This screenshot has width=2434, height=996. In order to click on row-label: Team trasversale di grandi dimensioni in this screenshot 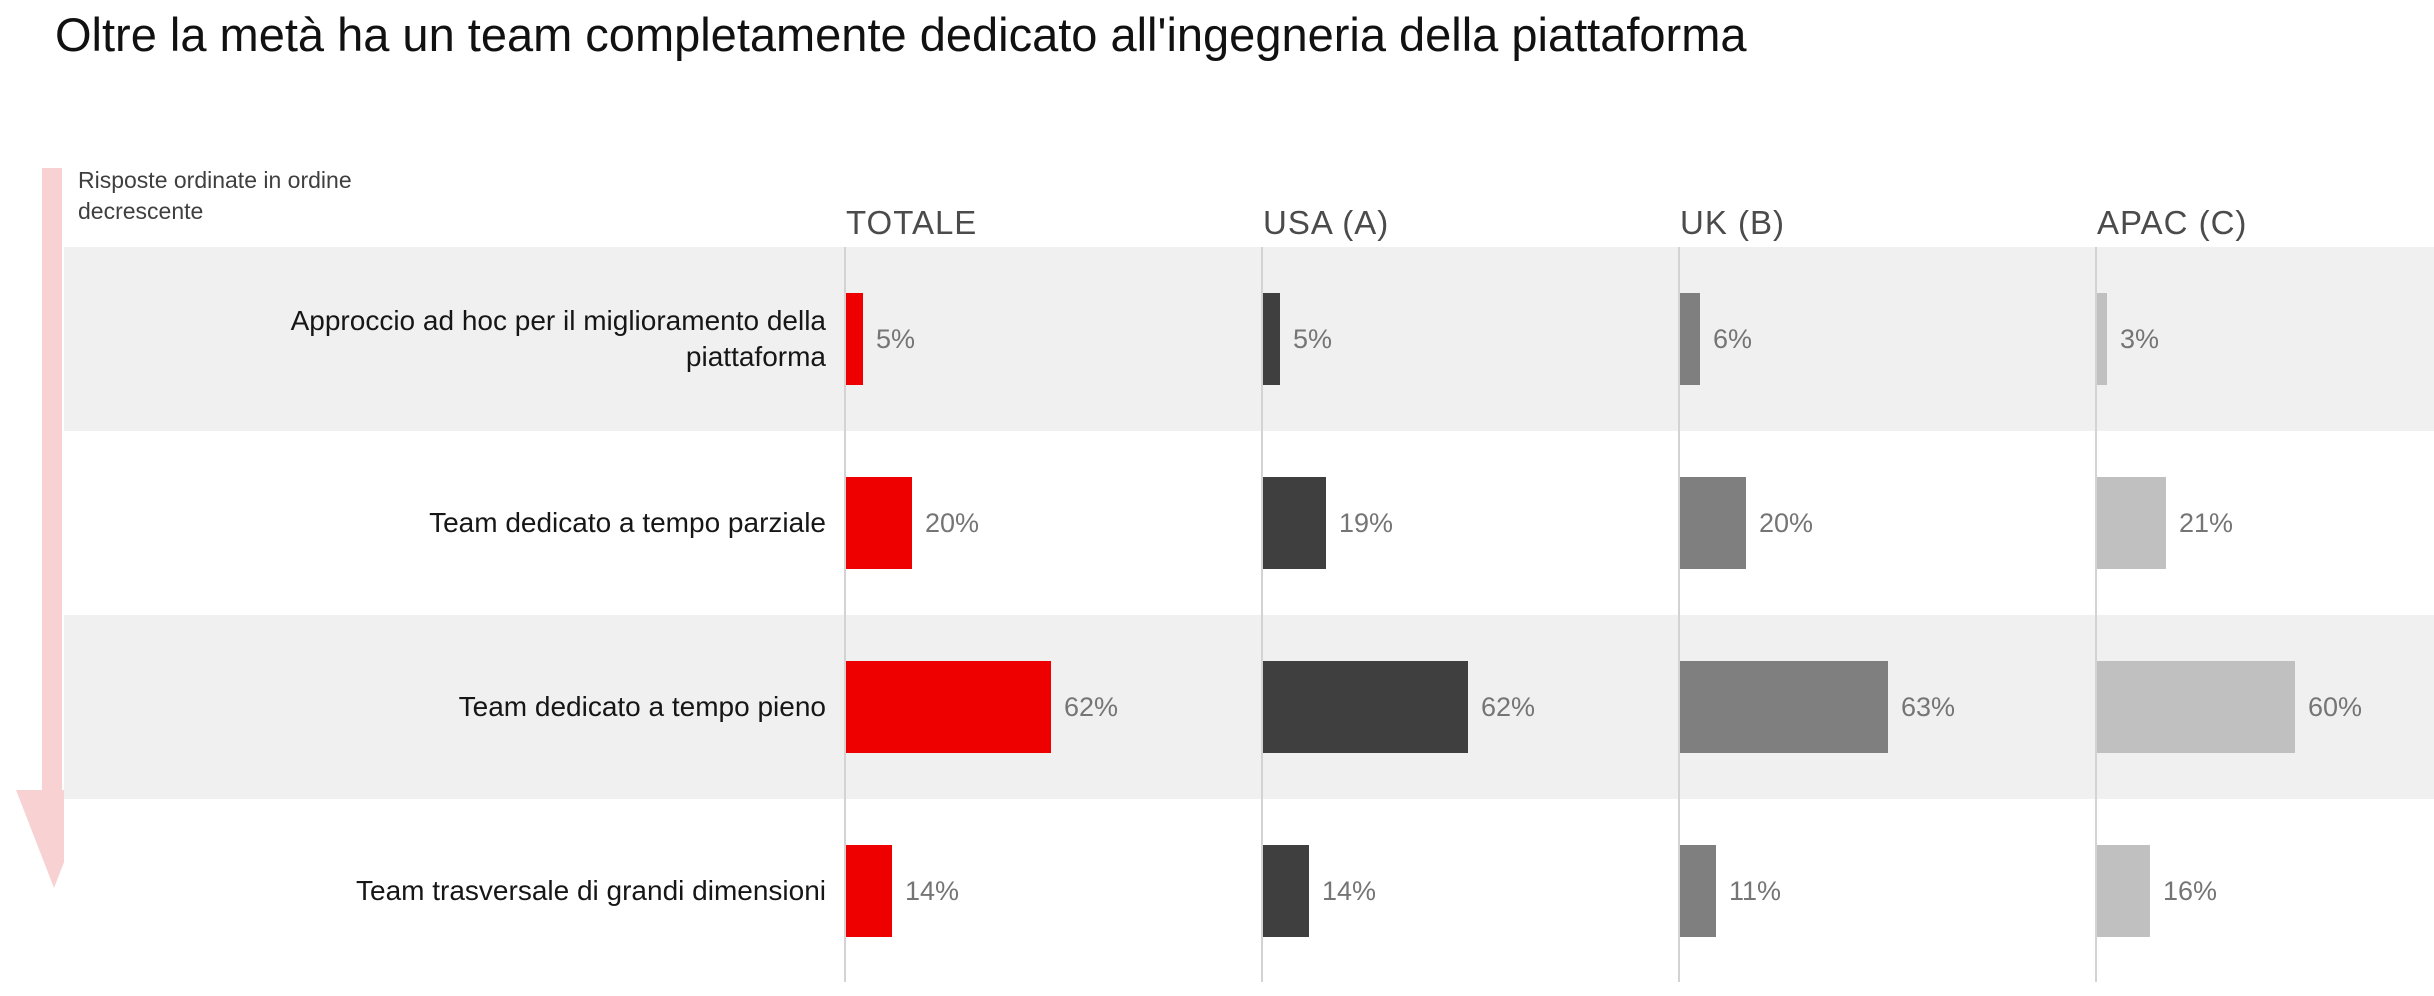, I will do `click(591, 890)`.